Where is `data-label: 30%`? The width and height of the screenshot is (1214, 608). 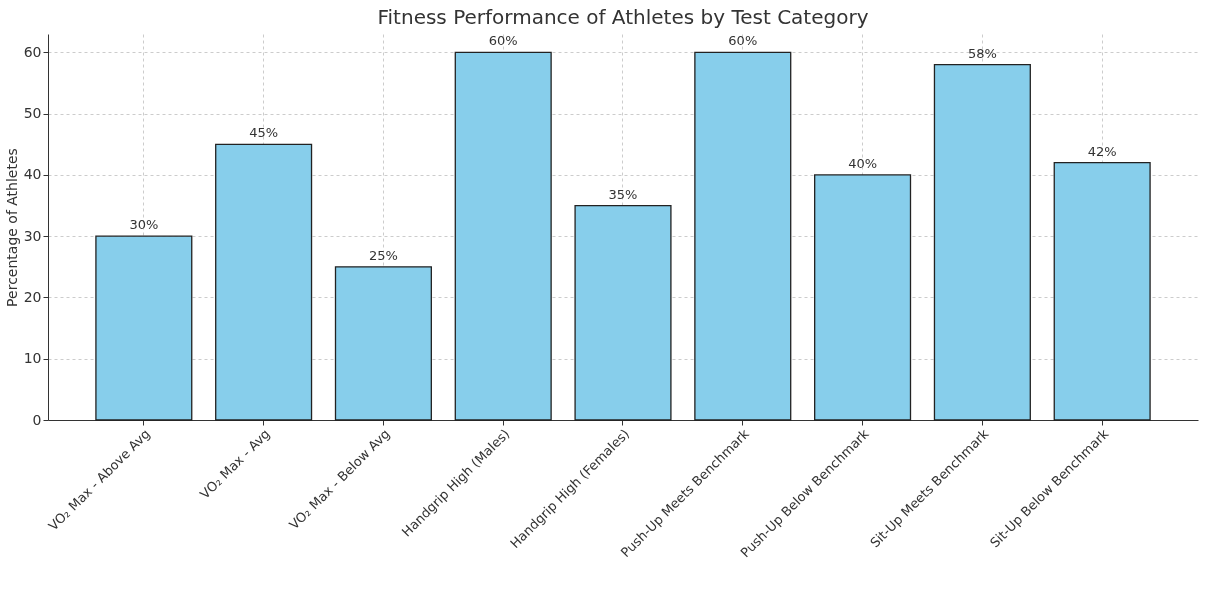 data-label: 30% is located at coordinates (144, 225).